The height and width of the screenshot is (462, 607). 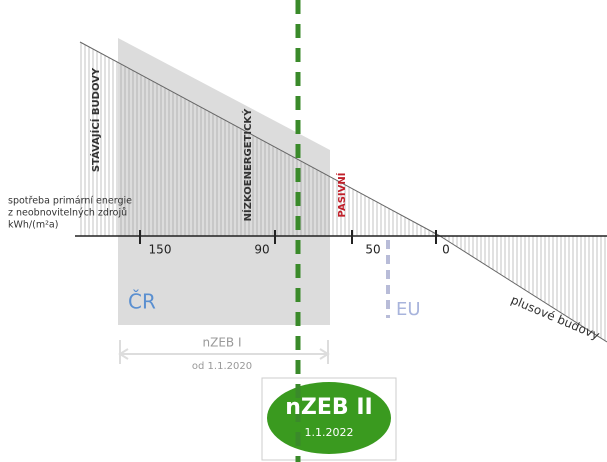 What do you see at coordinates (222, 343) in the screenshot?
I see `nzeb1-title: nZEB I` at bounding box center [222, 343].